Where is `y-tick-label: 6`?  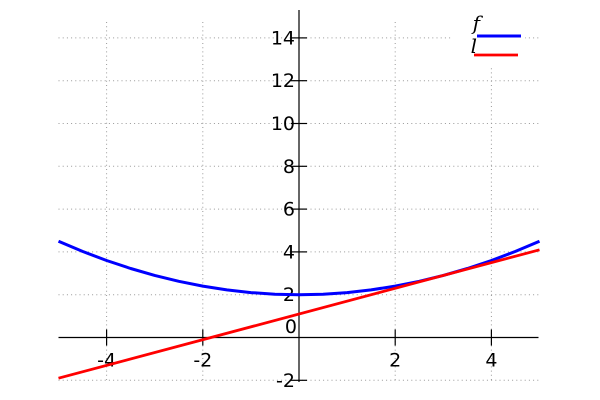 y-tick-label: 6 is located at coordinates (289, 210).